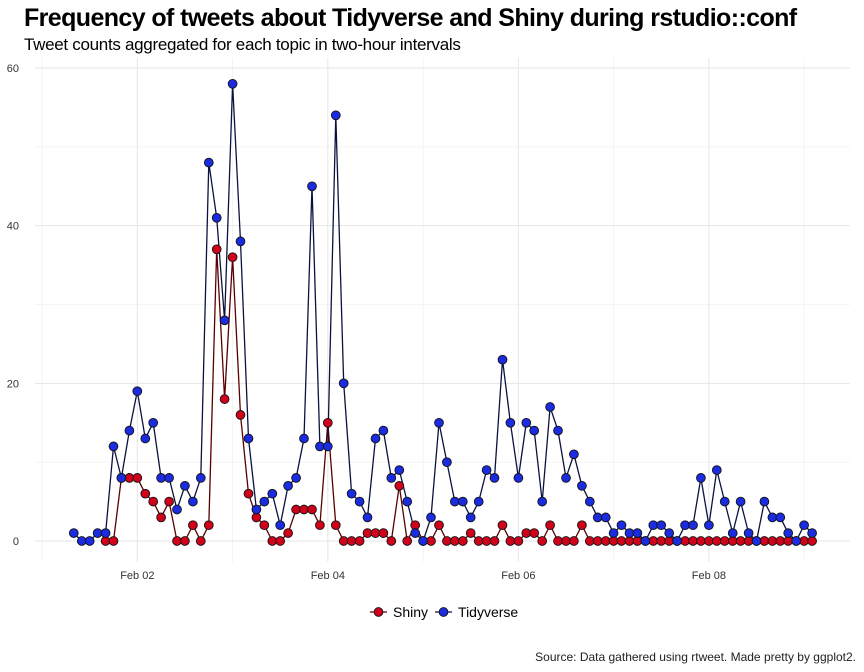 The height and width of the screenshot is (672, 864). I want to click on x-tick-label: Feb 08, so click(709, 576).